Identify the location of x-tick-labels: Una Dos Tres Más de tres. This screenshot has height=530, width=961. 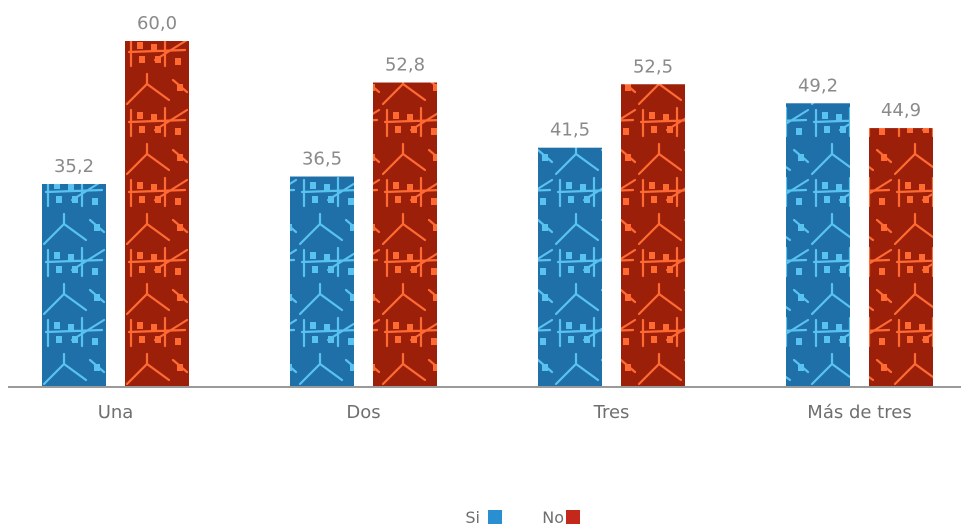
(505, 412).